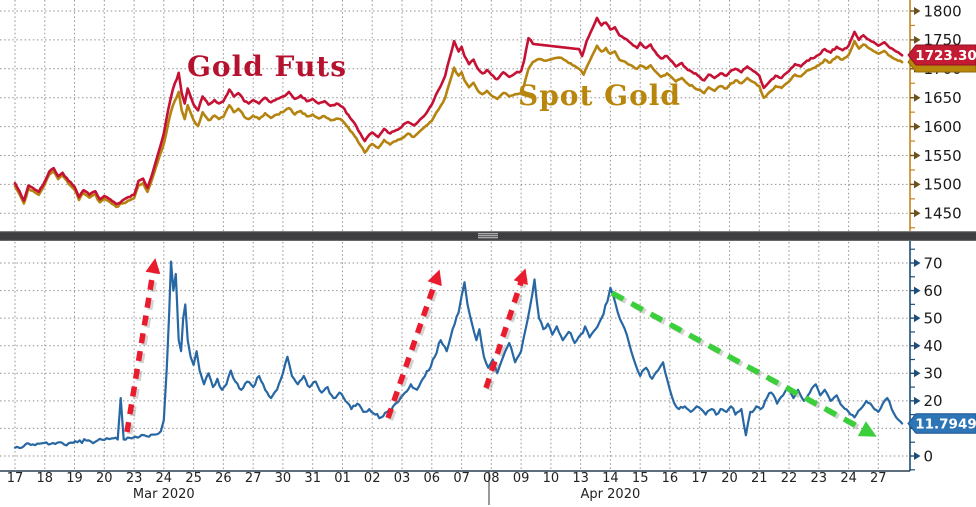 The height and width of the screenshot is (507, 976). I want to click on spread-value-badge: 11.7949, so click(941, 423).